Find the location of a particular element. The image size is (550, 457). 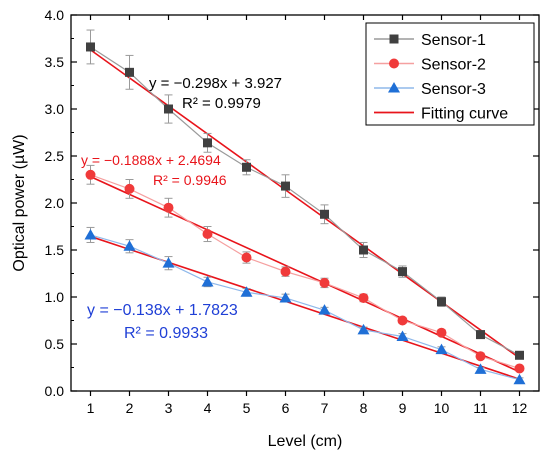

legend: Sensor-1 Sensor-2 Sensor-3 Fitting curve is located at coordinates (450, 74).